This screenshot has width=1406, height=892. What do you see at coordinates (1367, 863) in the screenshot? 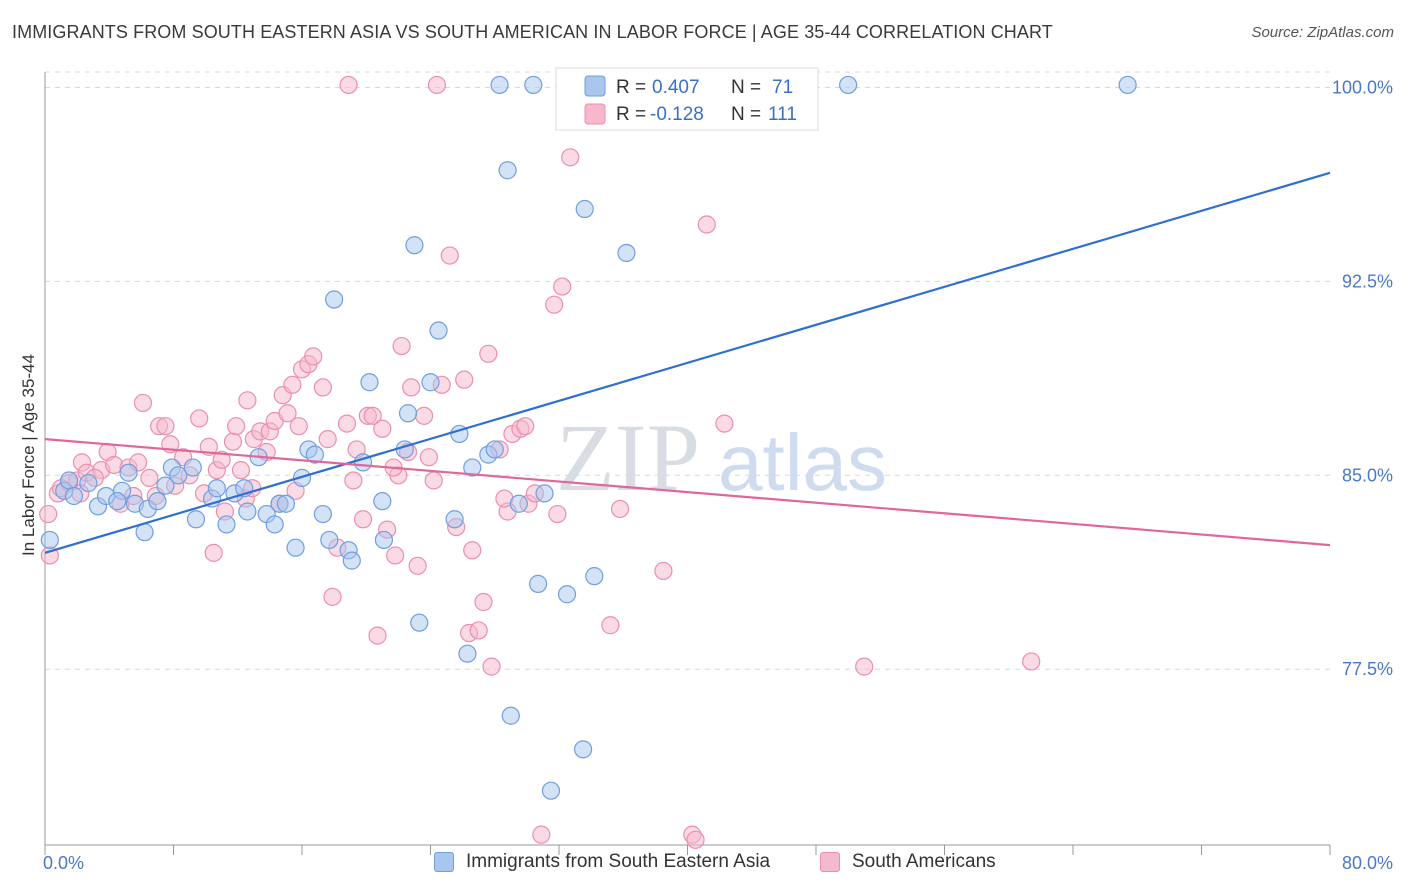
I see `x-tick-label-1: 80.0%` at bounding box center [1367, 863].